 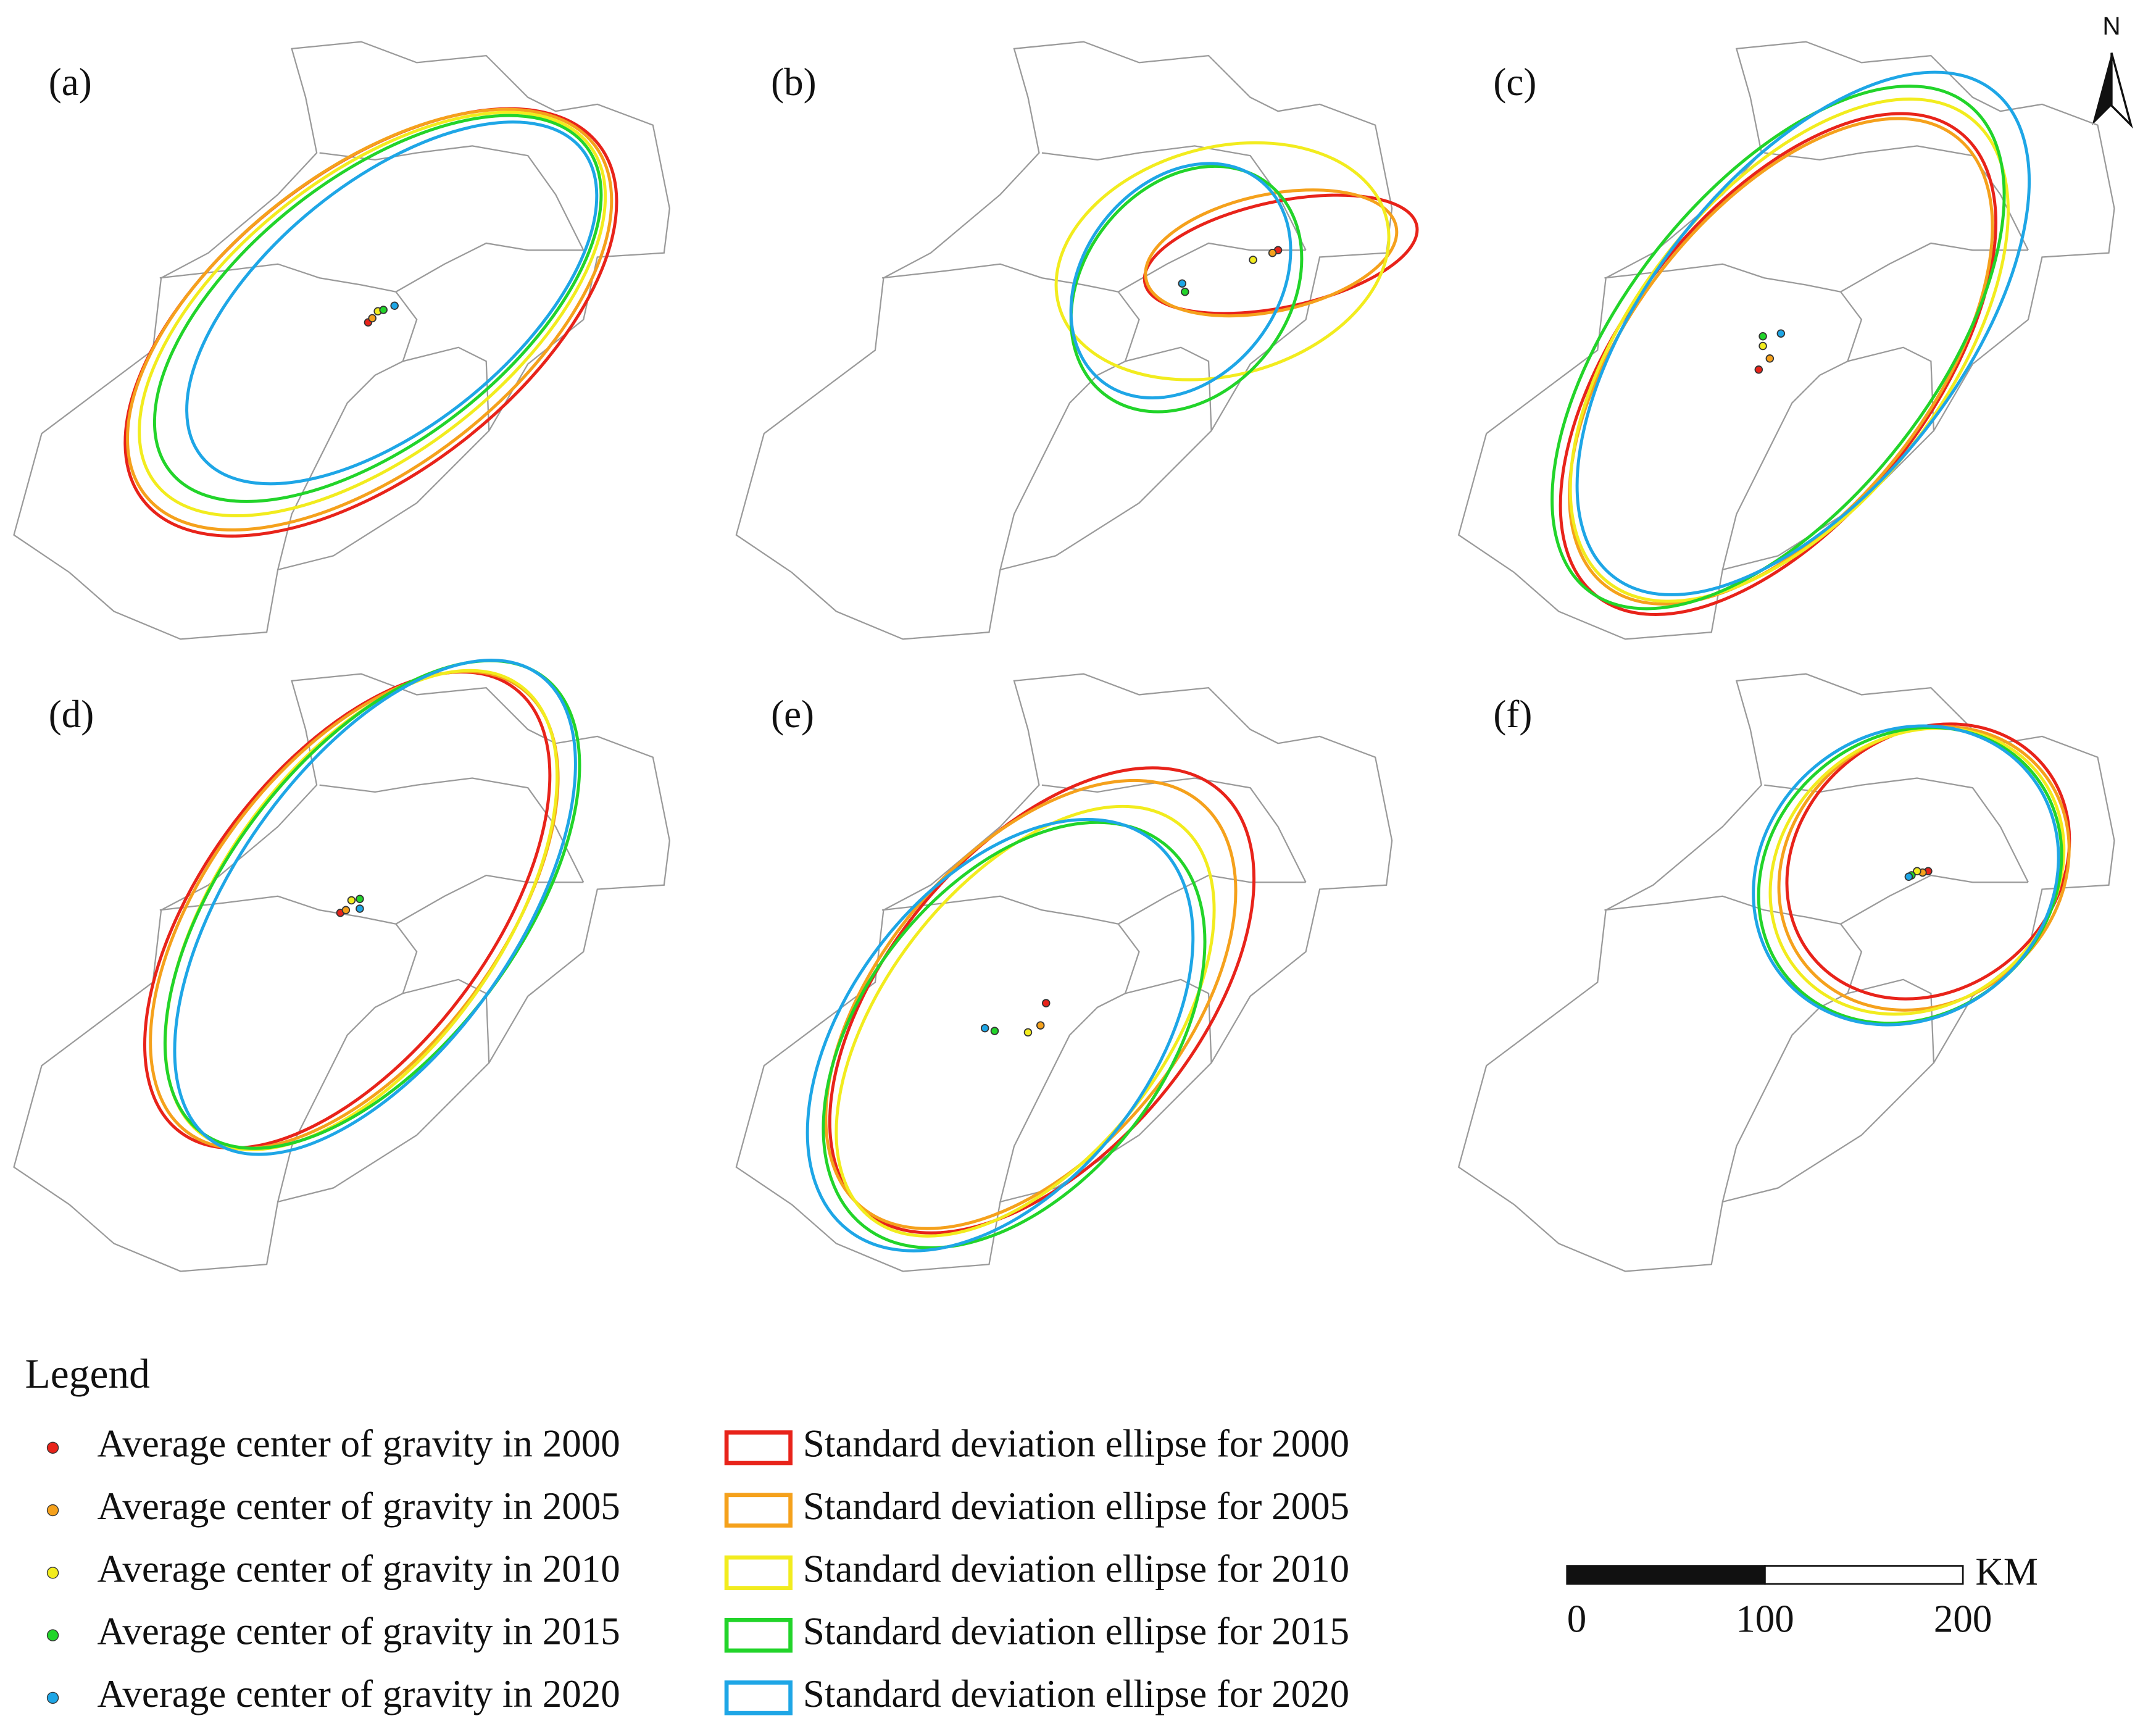 What do you see at coordinates (359, 1506) in the screenshot?
I see `legend-point-label: Average center of gravity in 2005` at bounding box center [359, 1506].